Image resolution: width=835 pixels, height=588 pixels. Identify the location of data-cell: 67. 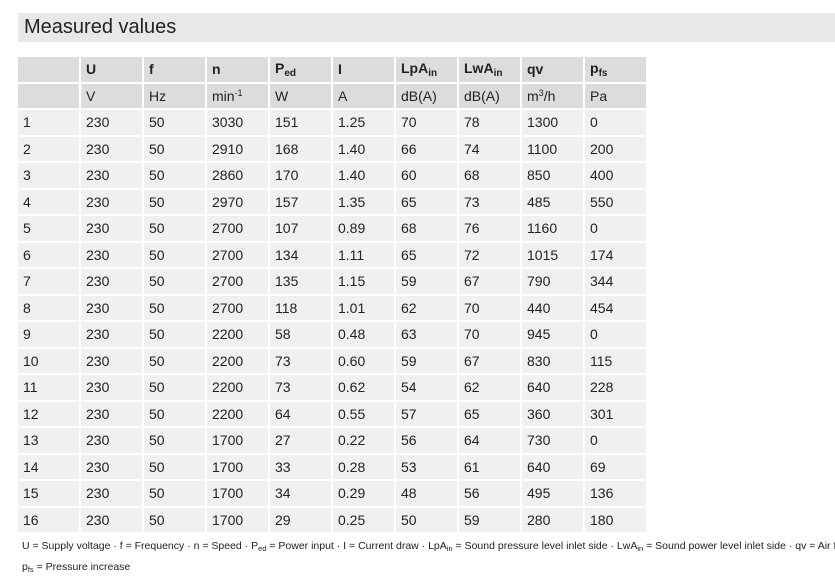
(489, 360).